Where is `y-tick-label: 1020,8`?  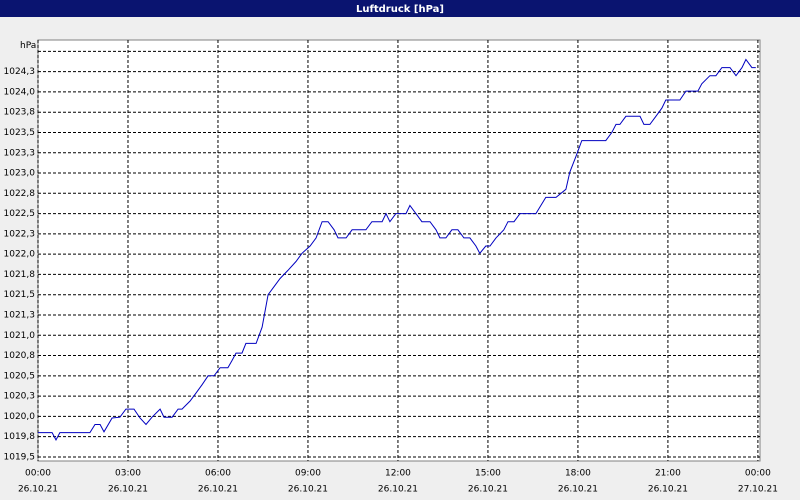
y-tick-label: 1020,8 is located at coordinates (20, 356).